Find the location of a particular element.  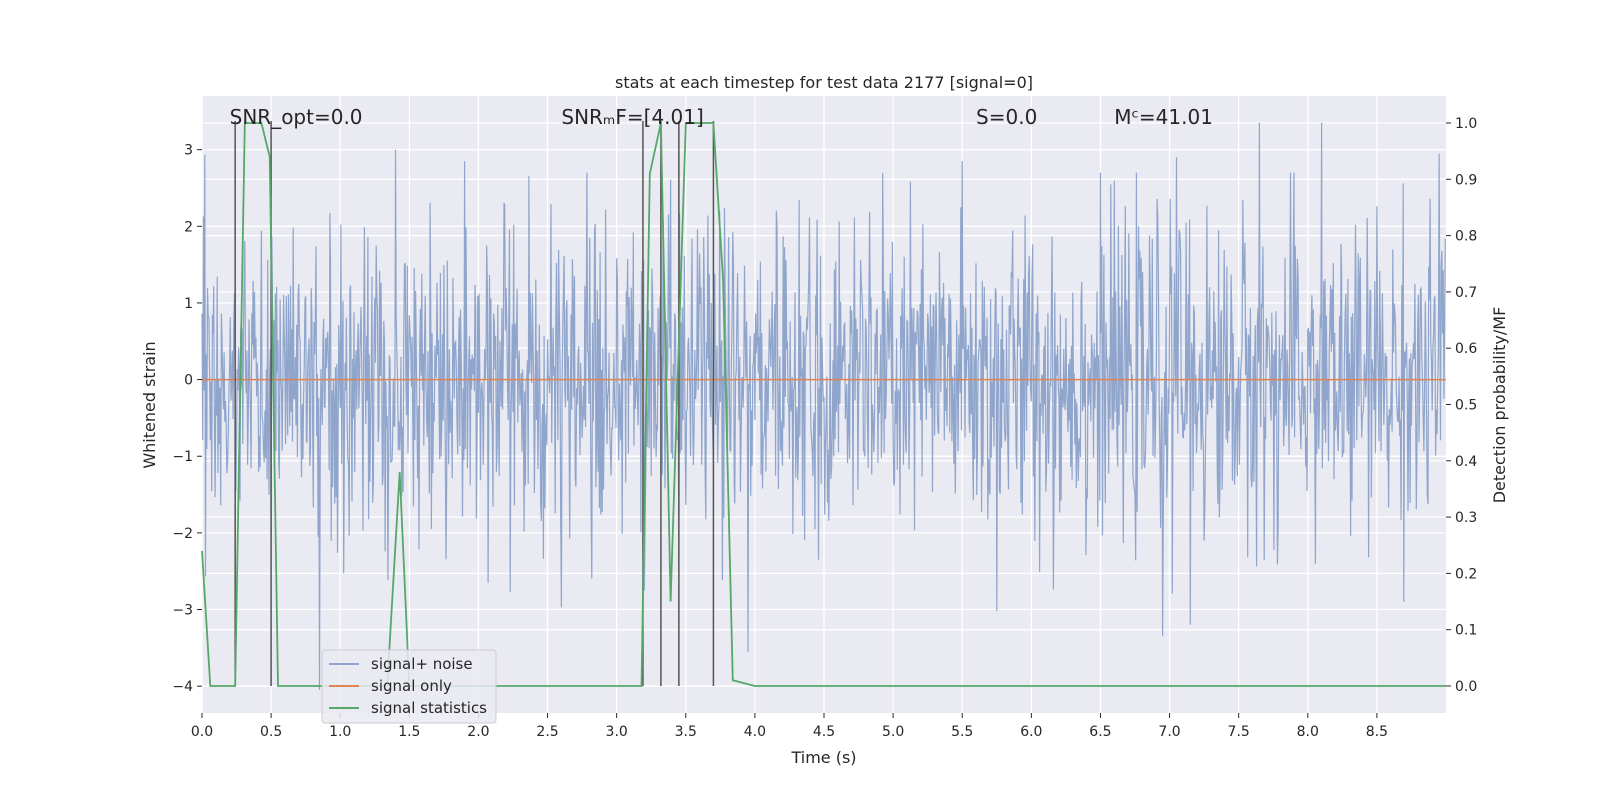

legend-label-signal-only: signal only is located at coordinates (411, 686).